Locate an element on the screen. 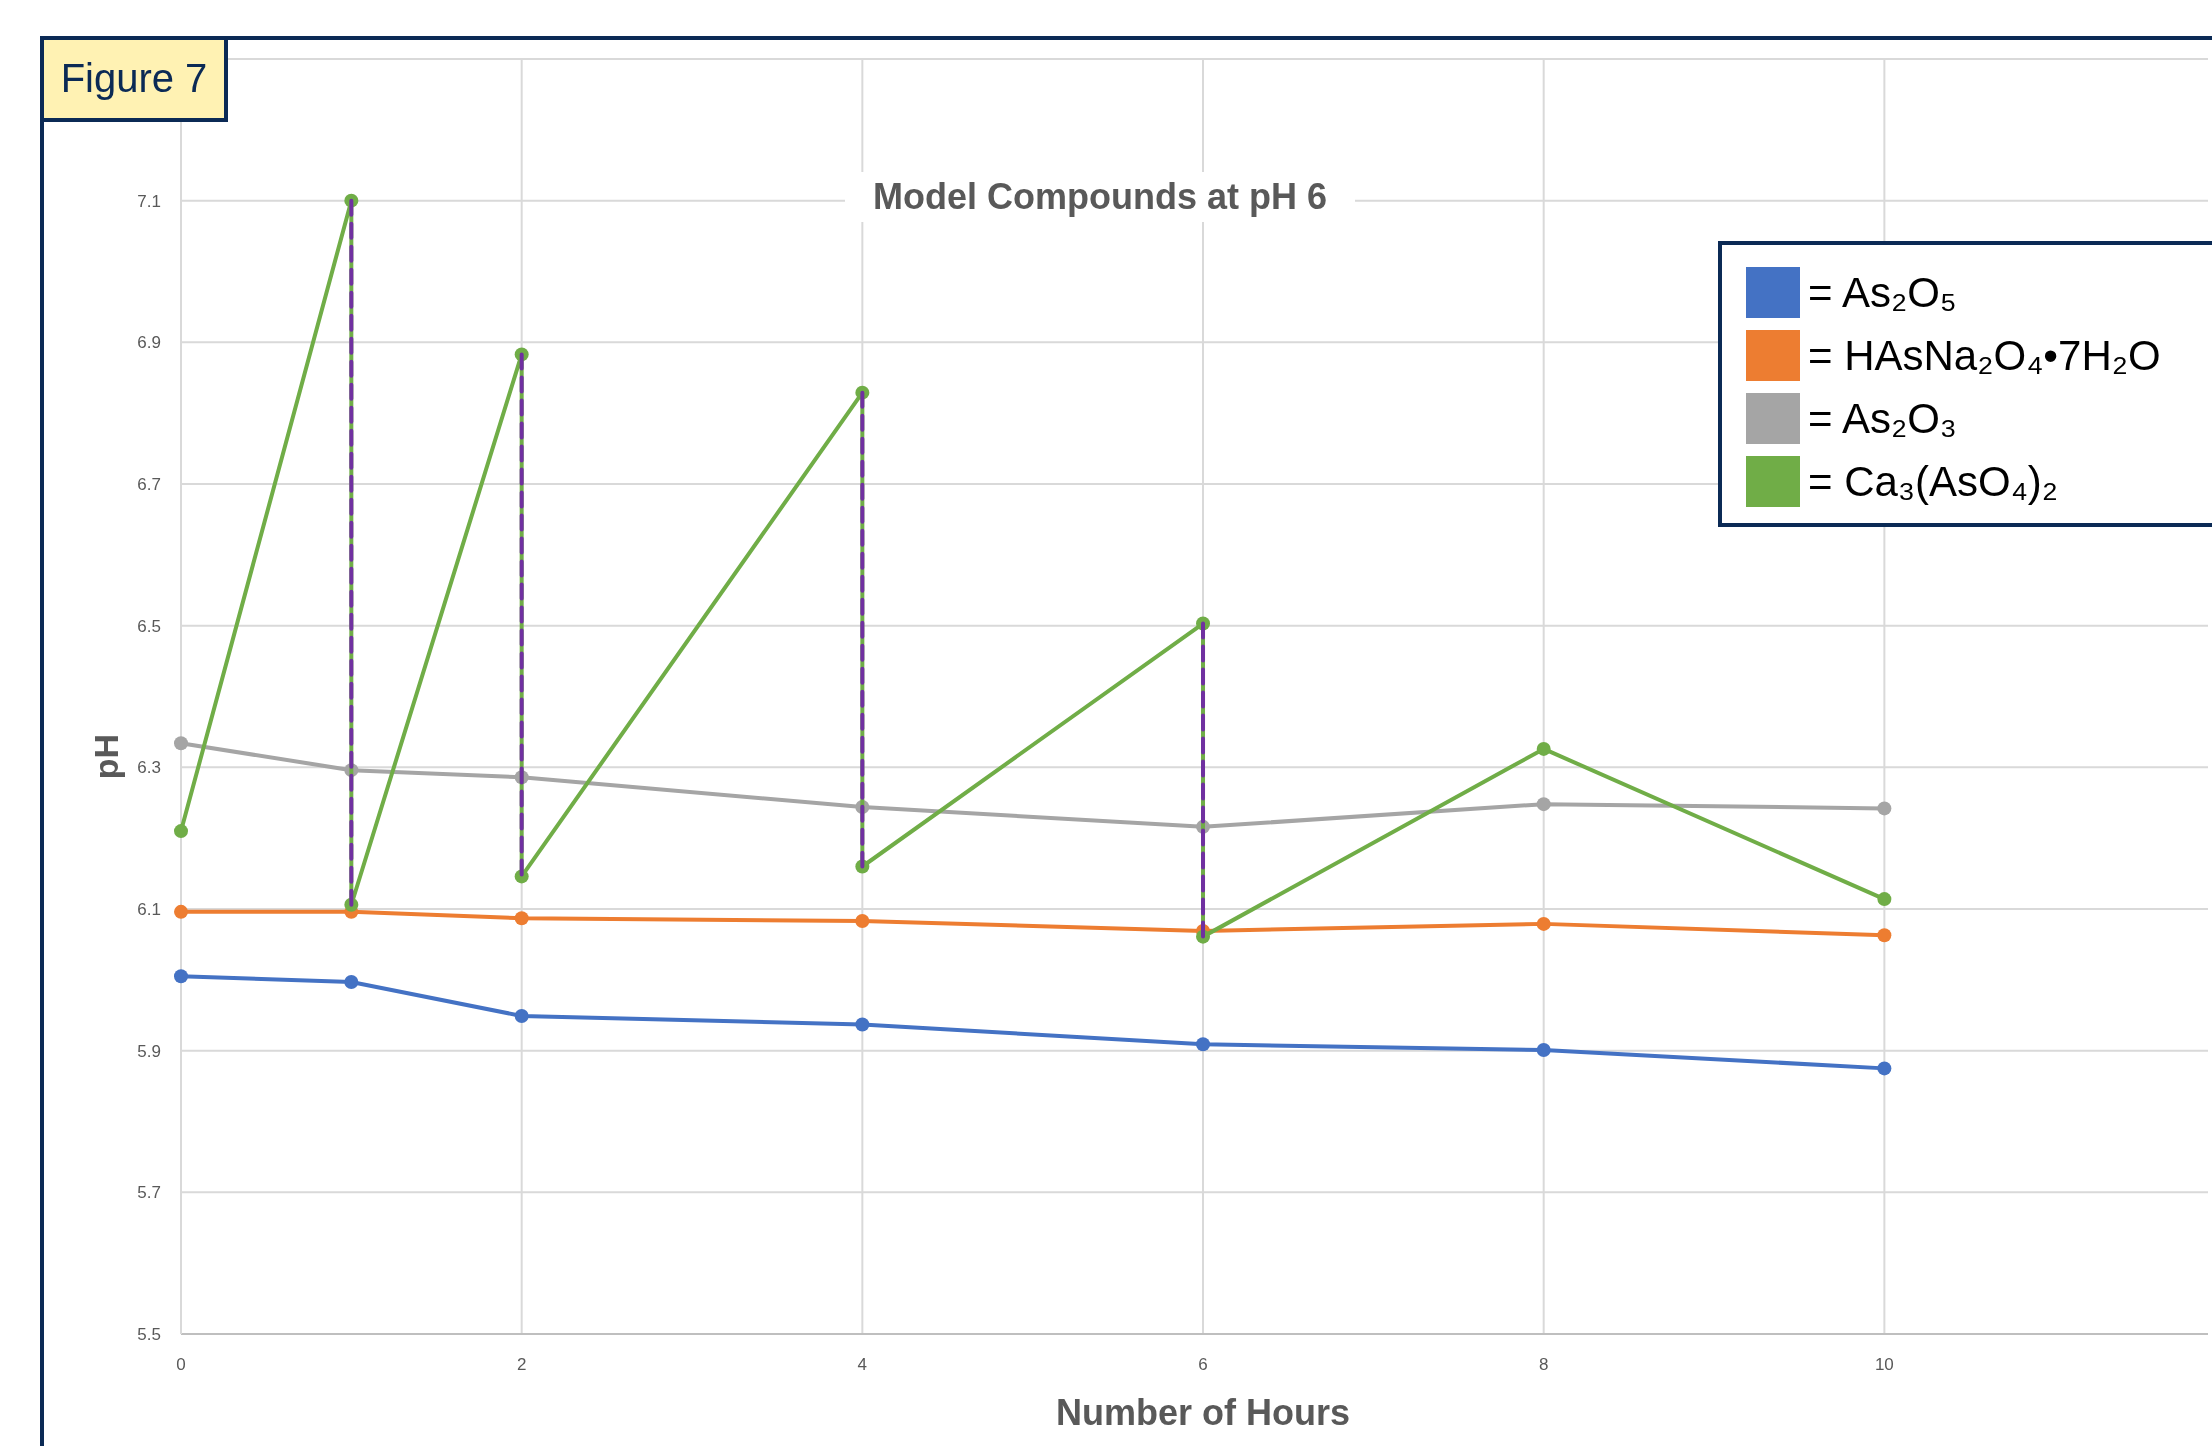  legend-label: = HAsNa₂O₄•7H₂O is located at coordinates (1984, 355).